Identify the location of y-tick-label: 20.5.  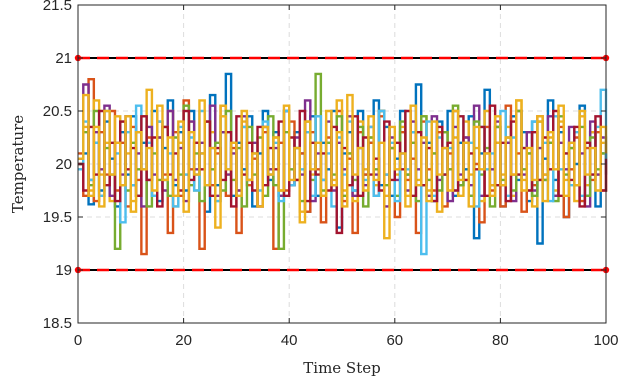
(57, 111).